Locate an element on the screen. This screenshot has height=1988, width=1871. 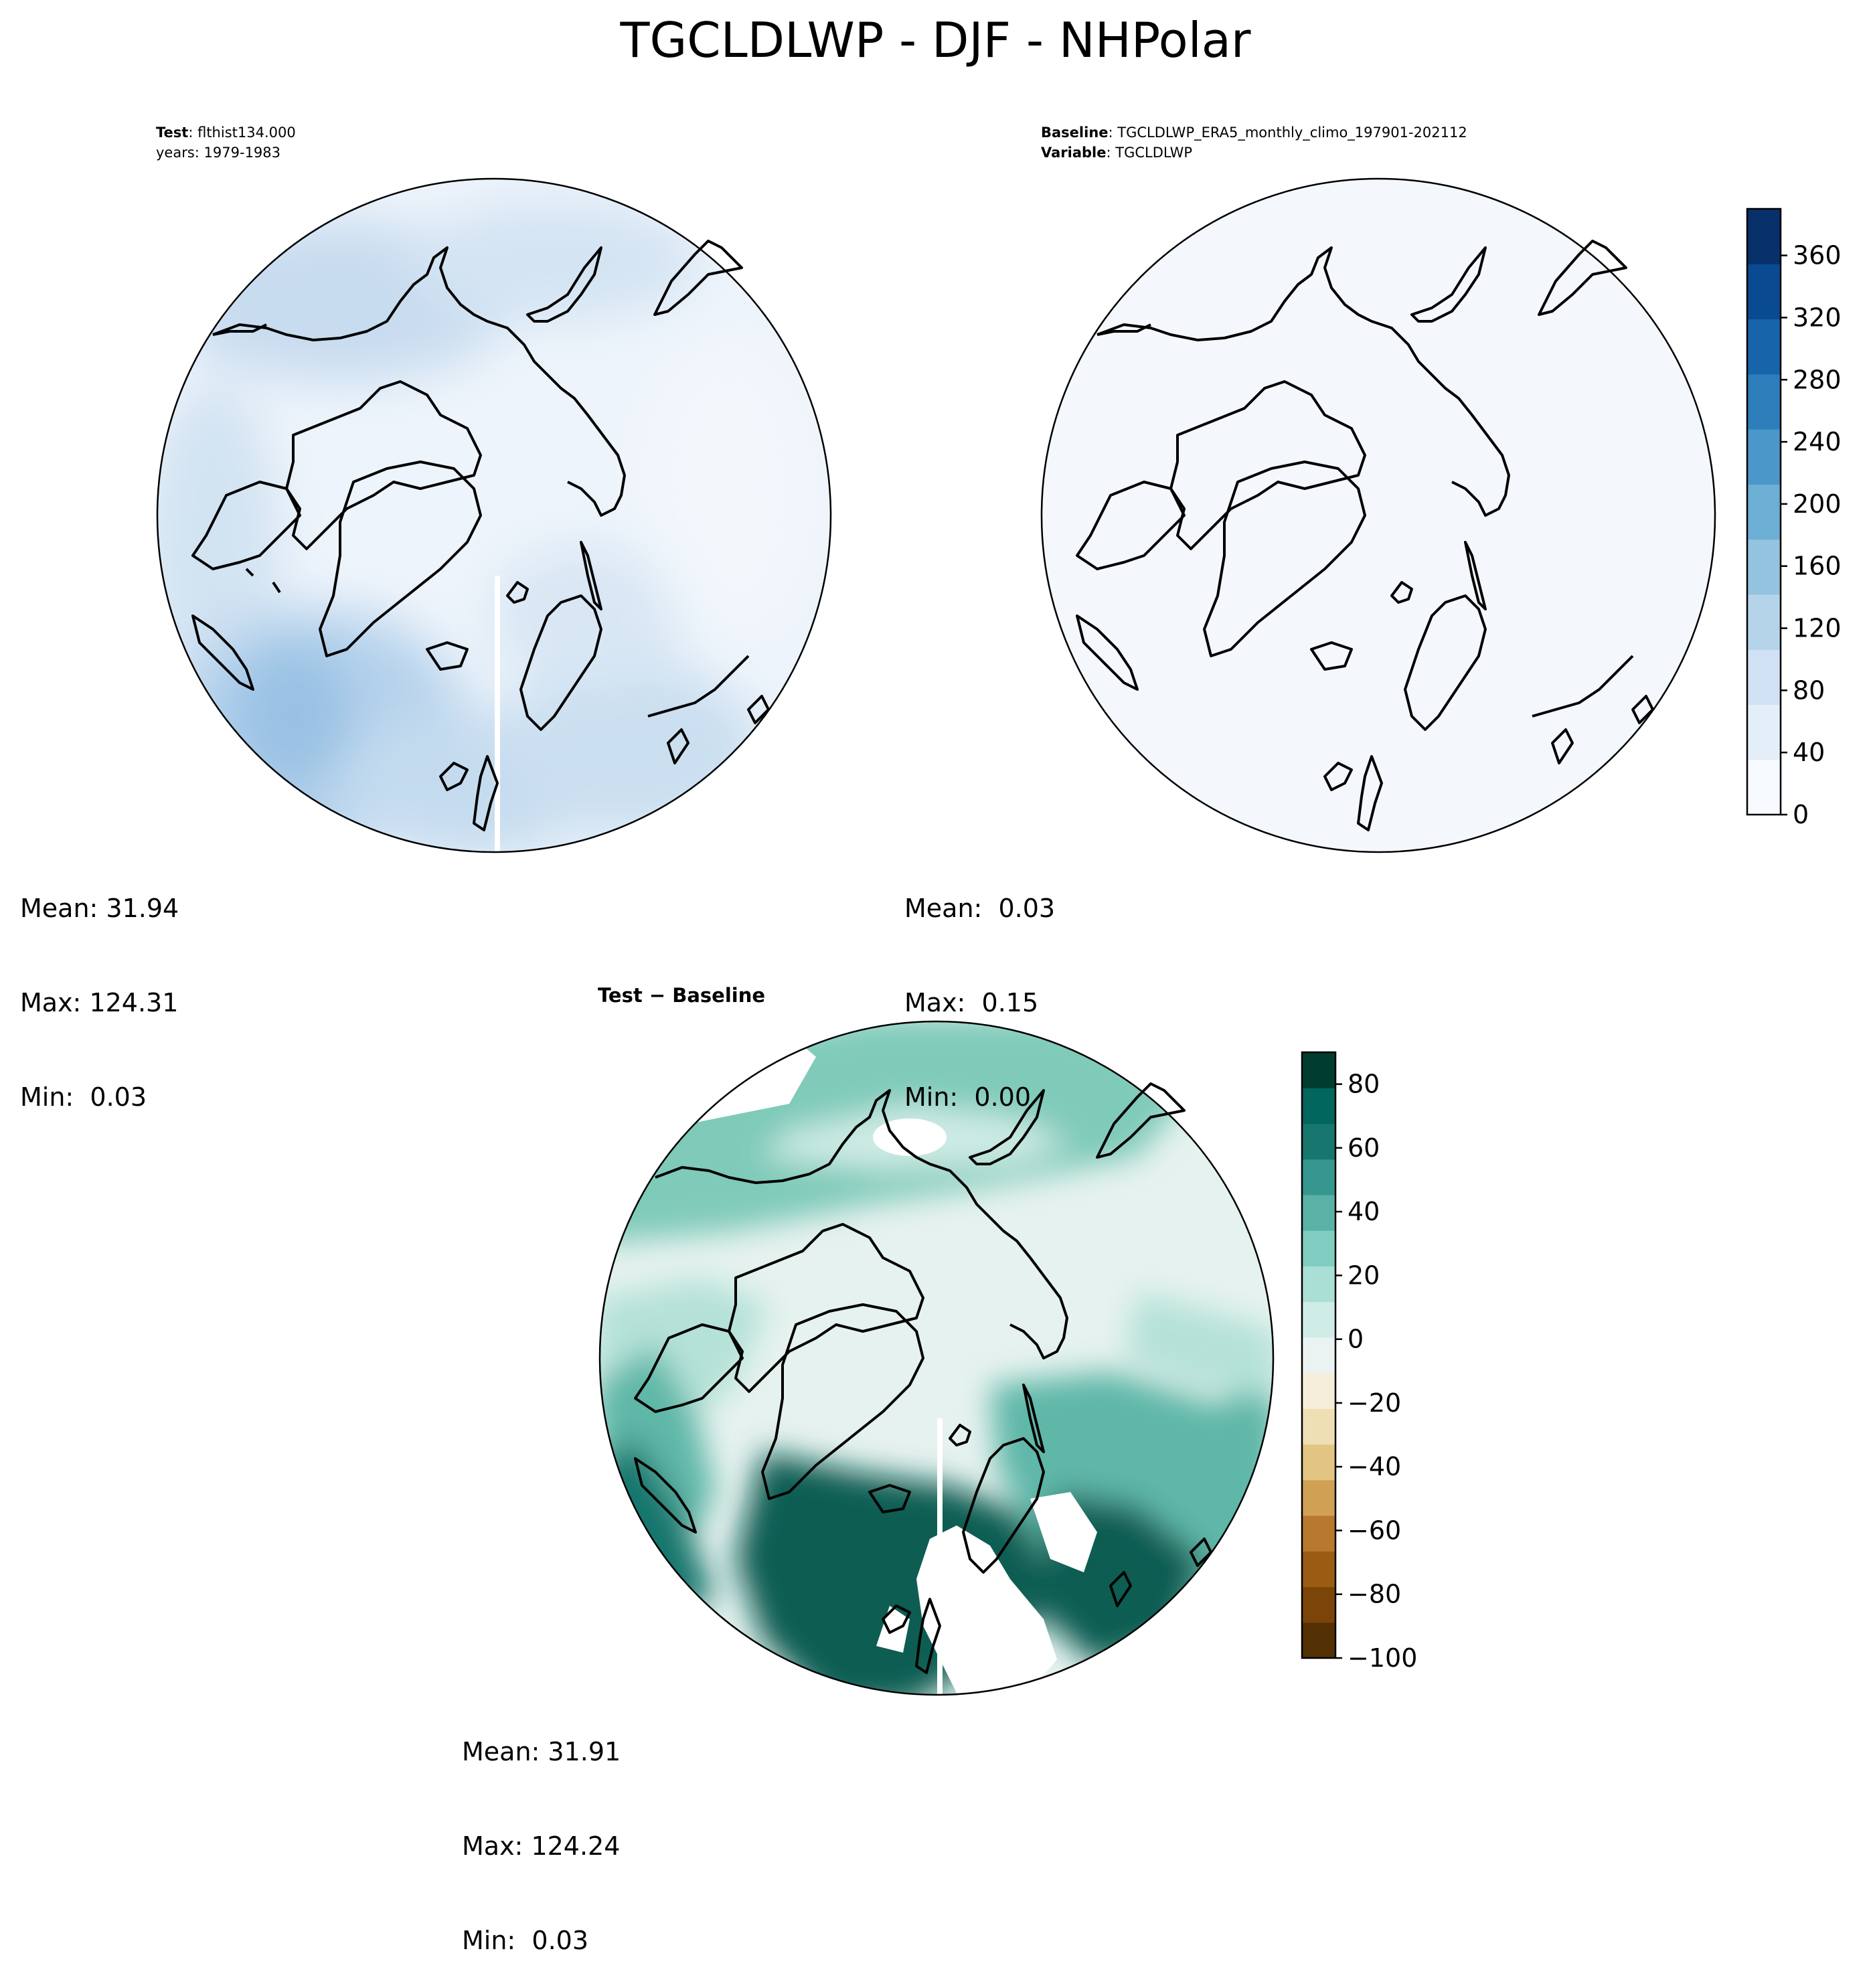
test-case-name: flthist134.000 is located at coordinates (246, 133).